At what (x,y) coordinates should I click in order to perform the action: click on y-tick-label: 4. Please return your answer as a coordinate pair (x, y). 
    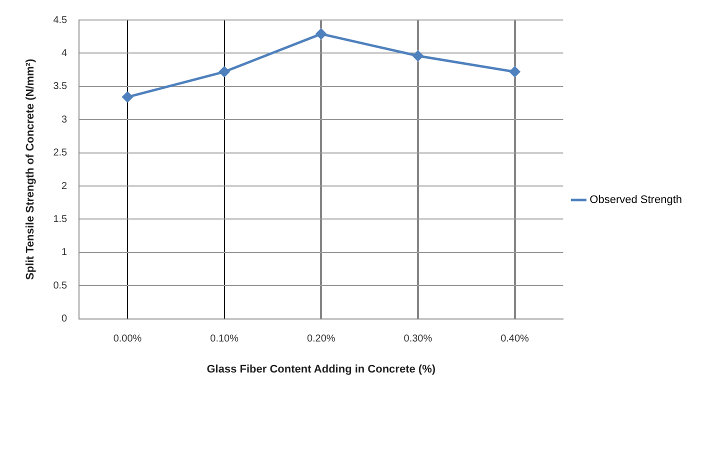
    Looking at the image, I should click on (65, 53).